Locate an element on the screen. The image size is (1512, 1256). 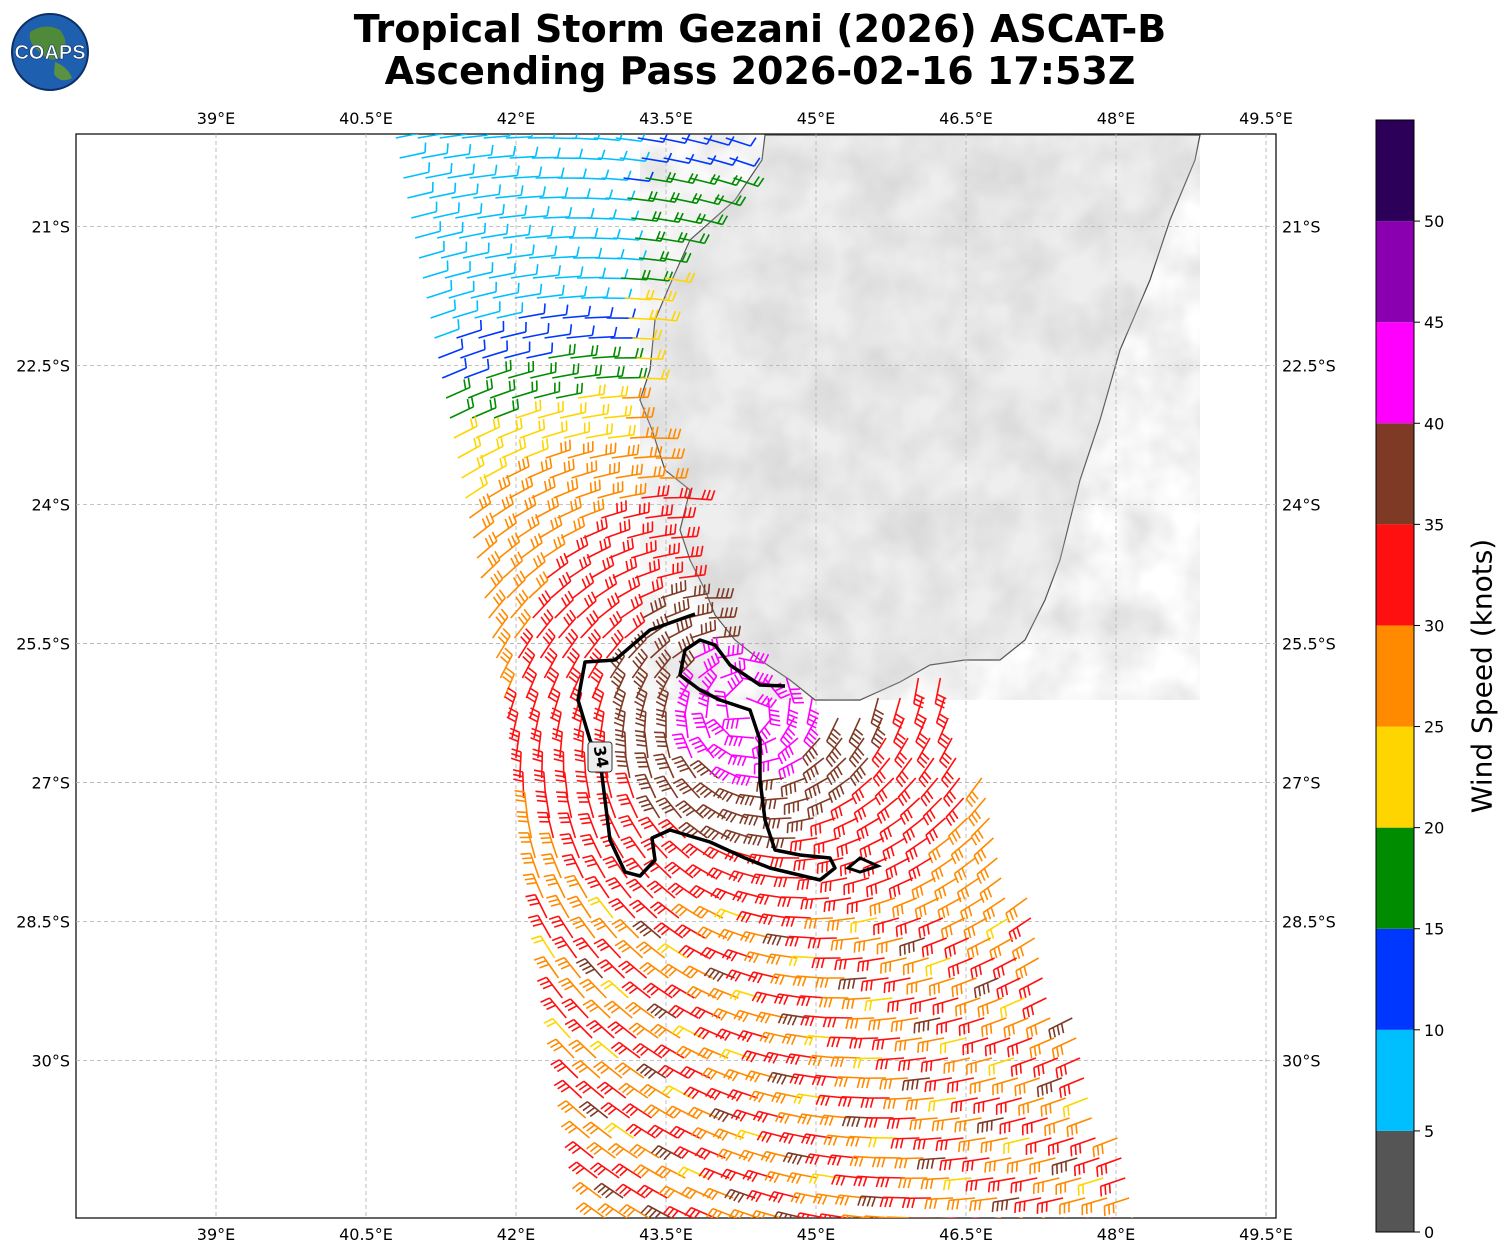
wind-34kt-contour: 34 is located at coordinates (729, 747).